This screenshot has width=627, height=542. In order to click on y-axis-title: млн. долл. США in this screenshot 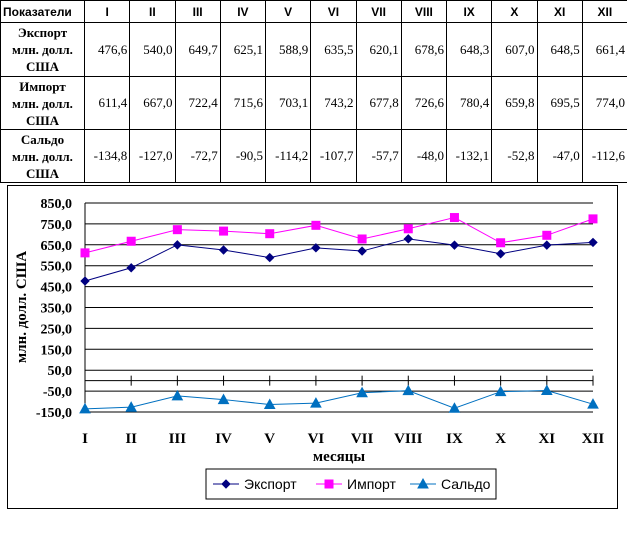, I will do `click(22, 307)`.